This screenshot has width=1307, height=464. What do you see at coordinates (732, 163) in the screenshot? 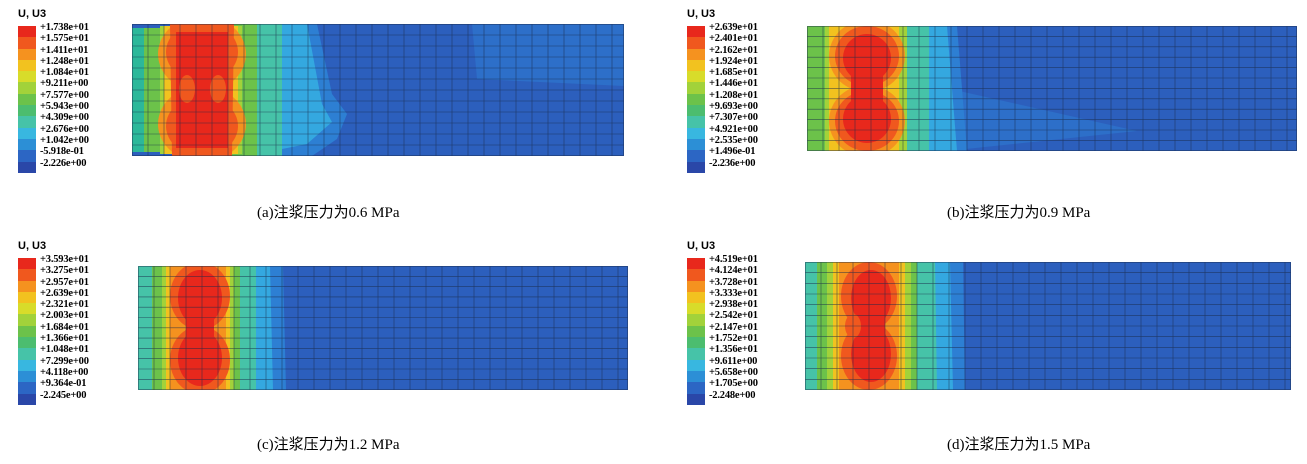
I see `legend-value: -2.236e+00` at bounding box center [732, 163].